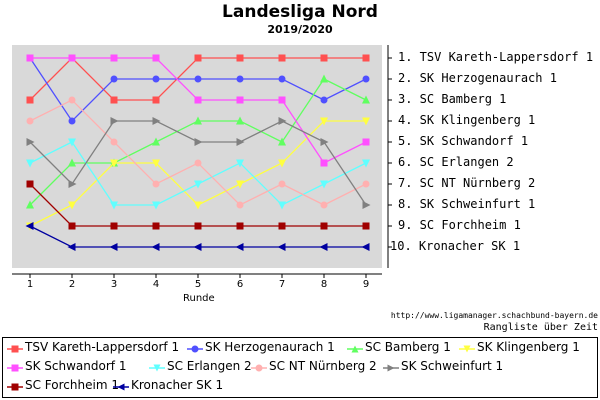 The image size is (600, 400). What do you see at coordinates (30, 284) in the screenshot?
I see `x-tick-label: 1` at bounding box center [30, 284].